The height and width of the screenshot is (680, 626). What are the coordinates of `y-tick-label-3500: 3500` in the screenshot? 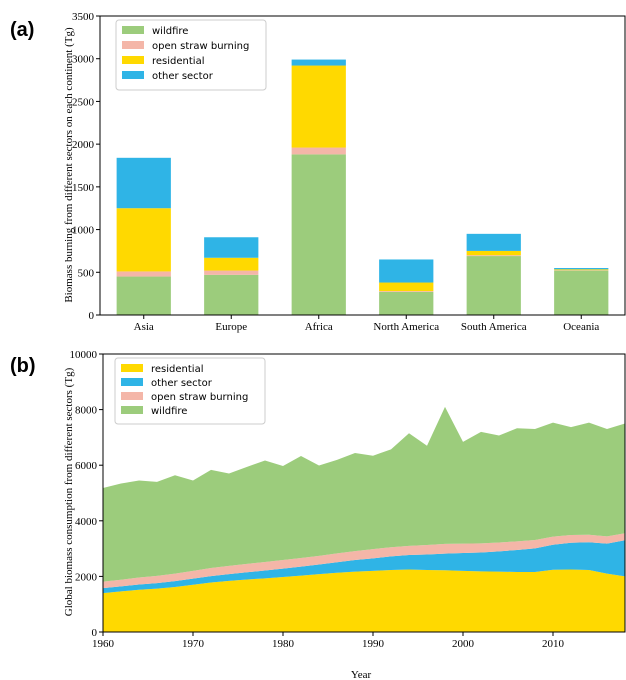 It's located at (83, 17).